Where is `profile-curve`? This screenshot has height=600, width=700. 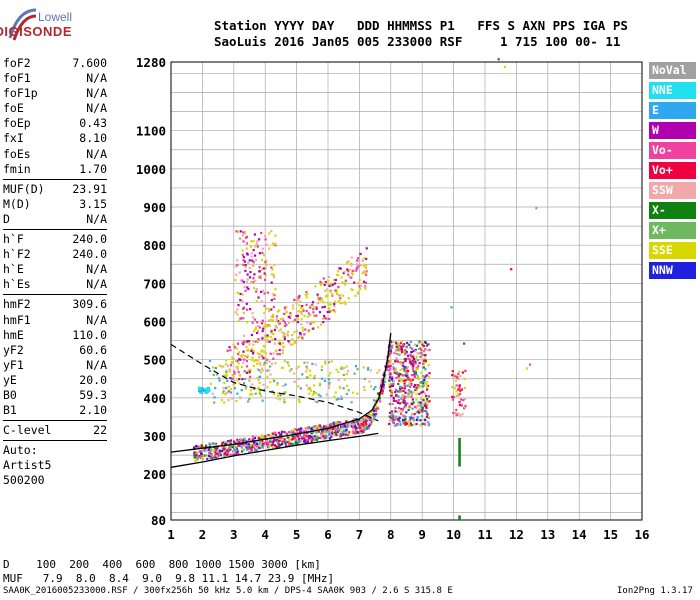
profile-curve is located at coordinates (274, 450).